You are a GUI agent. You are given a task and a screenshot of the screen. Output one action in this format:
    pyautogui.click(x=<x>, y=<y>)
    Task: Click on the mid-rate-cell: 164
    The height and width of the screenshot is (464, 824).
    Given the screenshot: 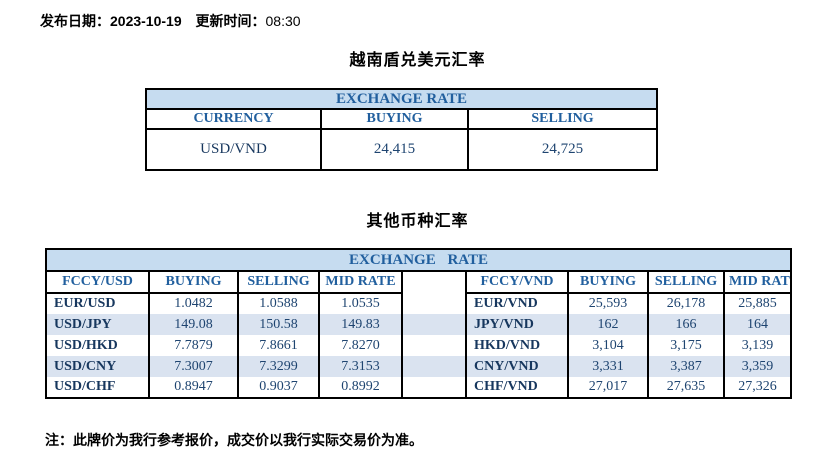 What is the action you would take?
    pyautogui.click(x=757, y=324)
    